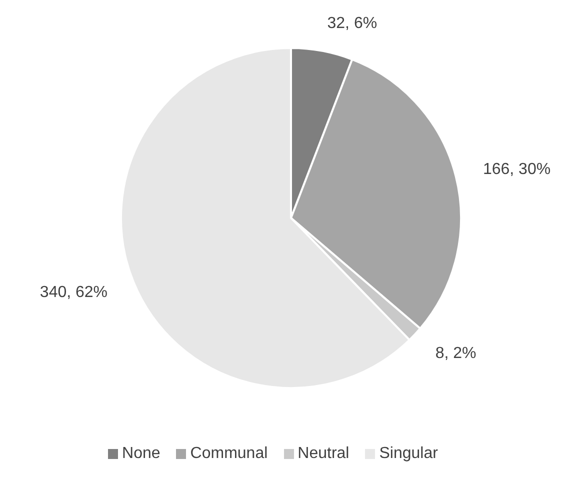  Describe the element at coordinates (141, 453) in the screenshot. I see `legend-label: None` at that location.